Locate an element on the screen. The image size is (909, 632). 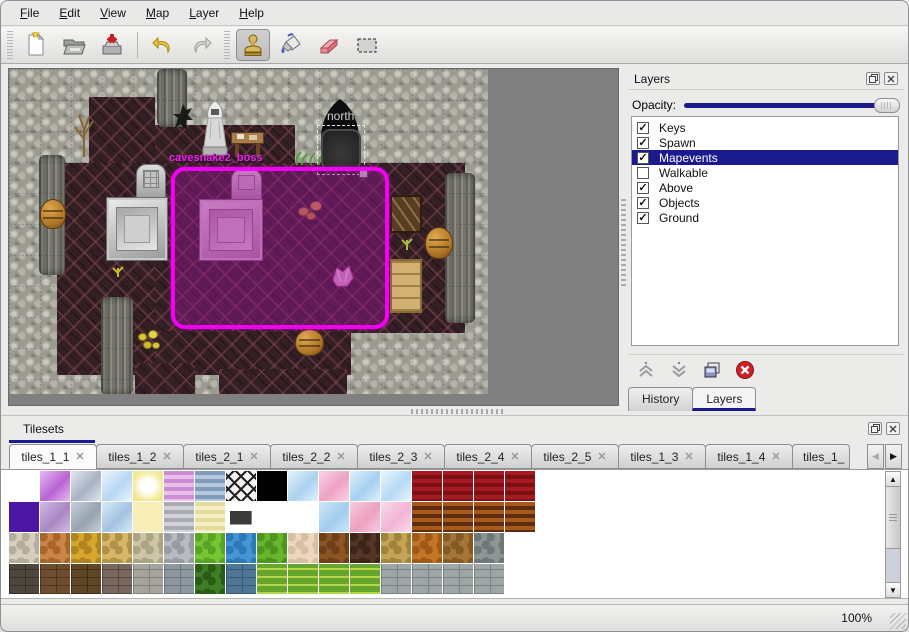
tab-scroll-left-icon: ◀ is located at coordinates (875, 456).